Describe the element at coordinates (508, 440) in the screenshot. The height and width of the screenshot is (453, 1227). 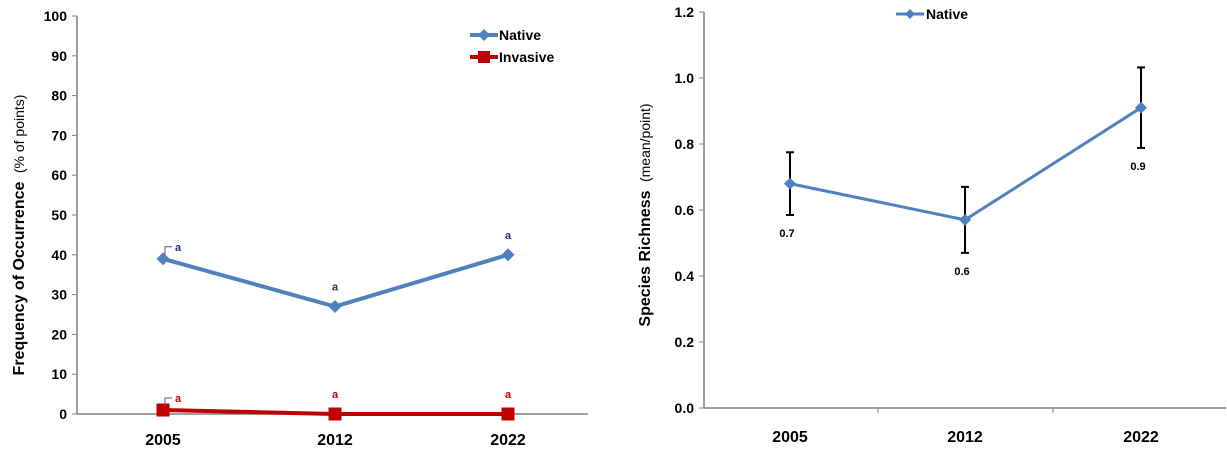
I see `c1-x-tick-label: 2022` at that location.